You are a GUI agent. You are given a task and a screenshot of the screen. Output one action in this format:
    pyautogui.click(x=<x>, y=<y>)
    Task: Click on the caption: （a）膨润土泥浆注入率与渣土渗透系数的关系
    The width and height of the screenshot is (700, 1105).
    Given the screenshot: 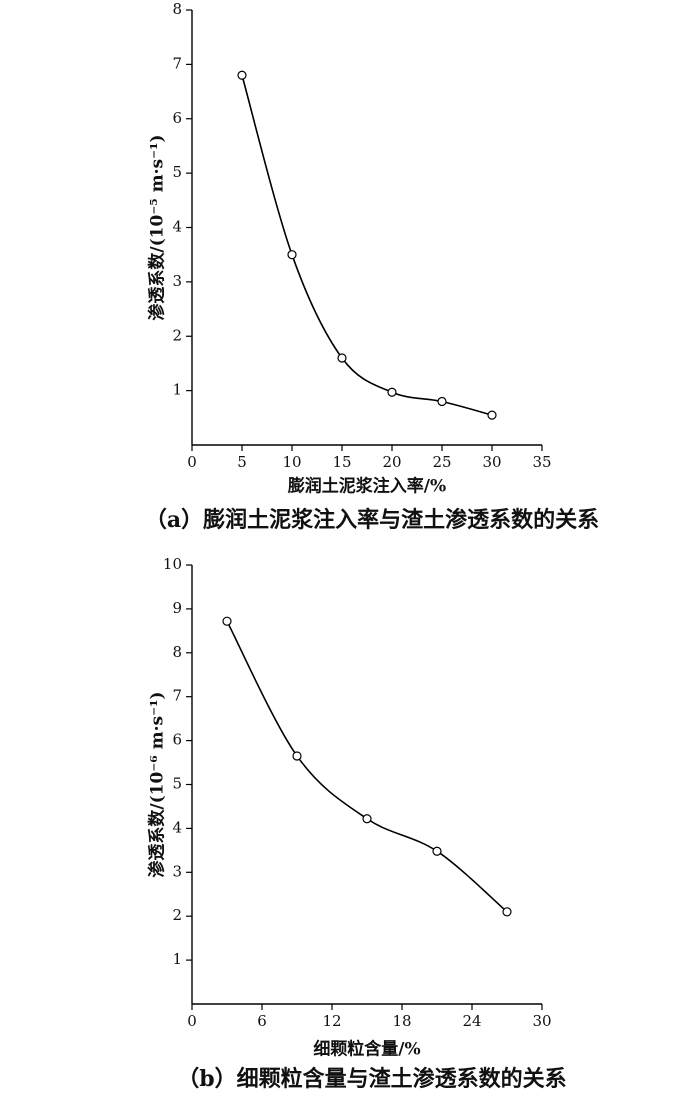 What is the action you would take?
    pyautogui.click(x=372, y=520)
    